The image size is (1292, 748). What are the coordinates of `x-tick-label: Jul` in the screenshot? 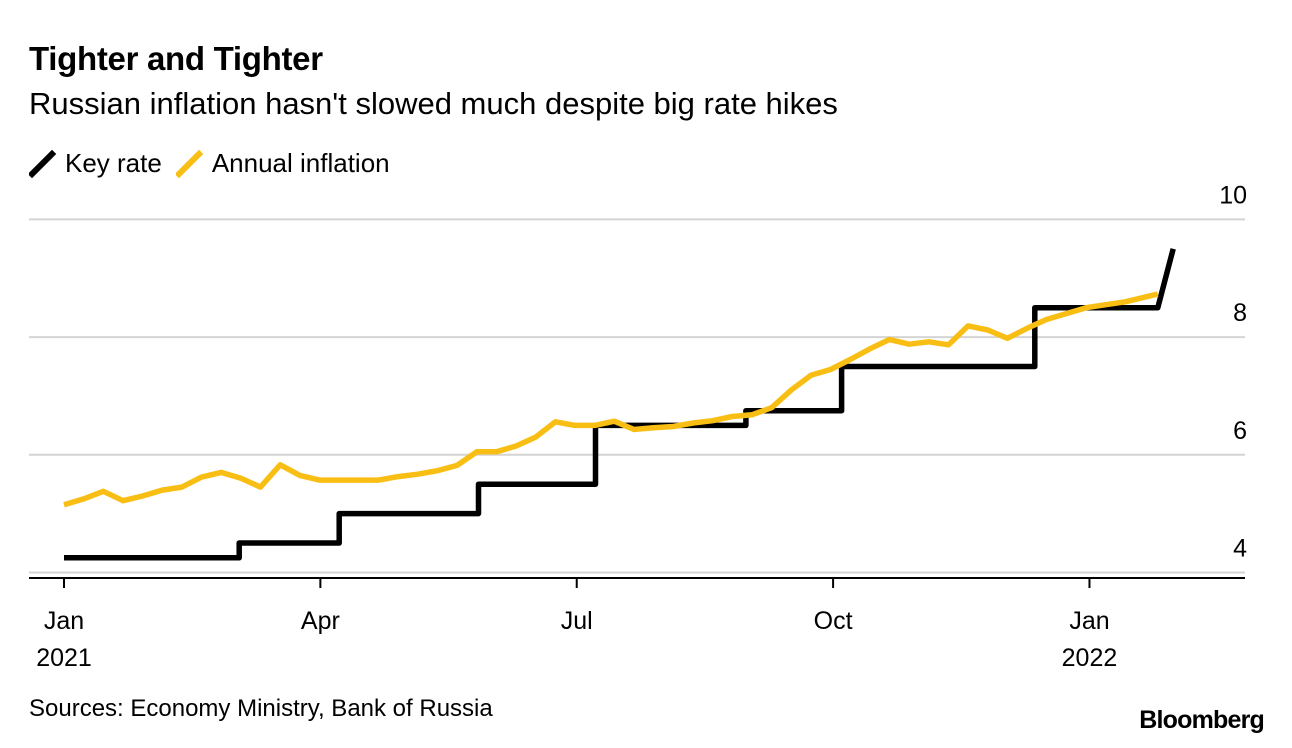 It's located at (577, 621).